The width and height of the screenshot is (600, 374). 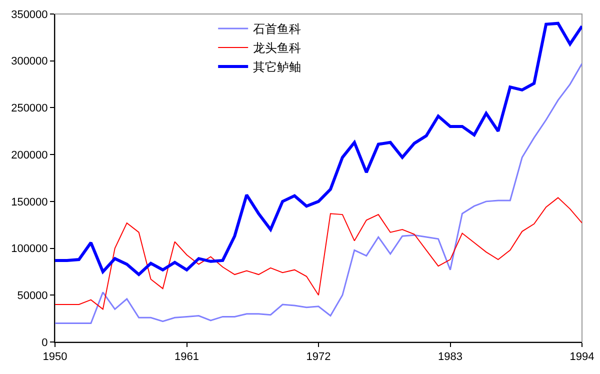 What do you see at coordinates (45, 342) in the screenshot?
I see `y-tick-label: 0` at bounding box center [45, 342].